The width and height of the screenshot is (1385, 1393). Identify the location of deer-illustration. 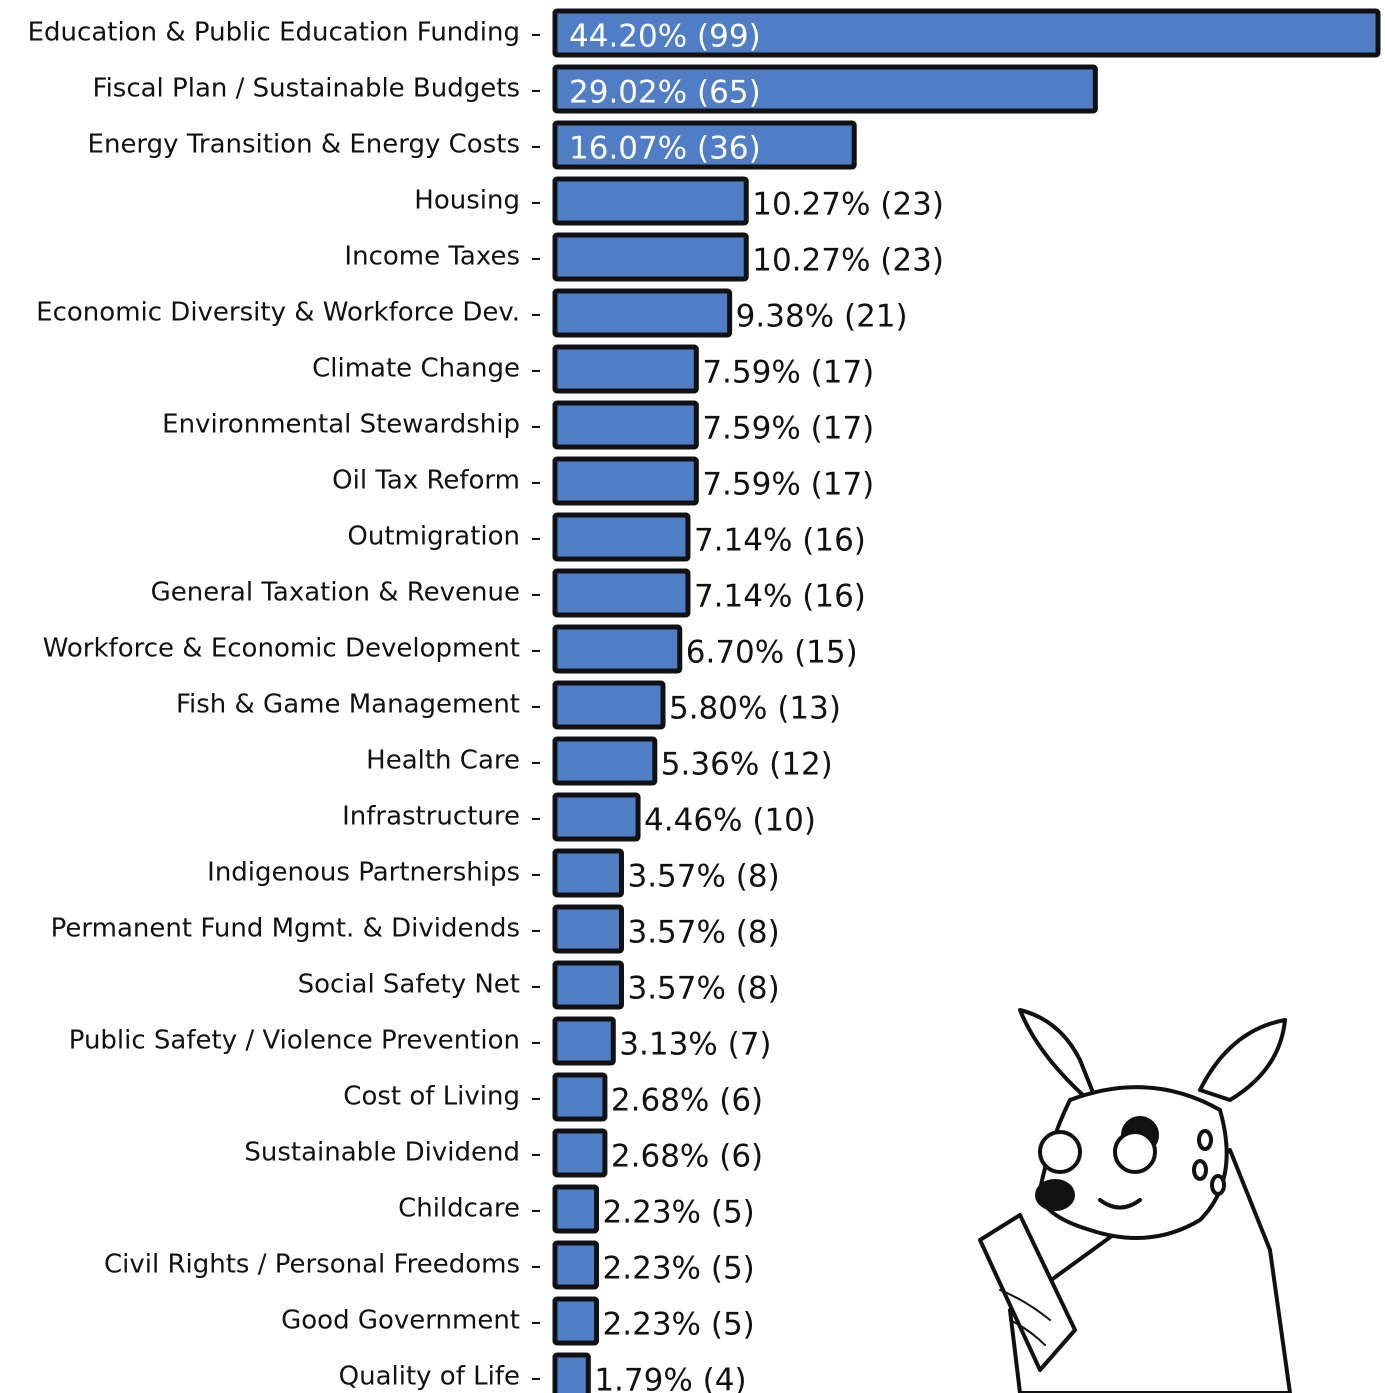
(1135, 1200).